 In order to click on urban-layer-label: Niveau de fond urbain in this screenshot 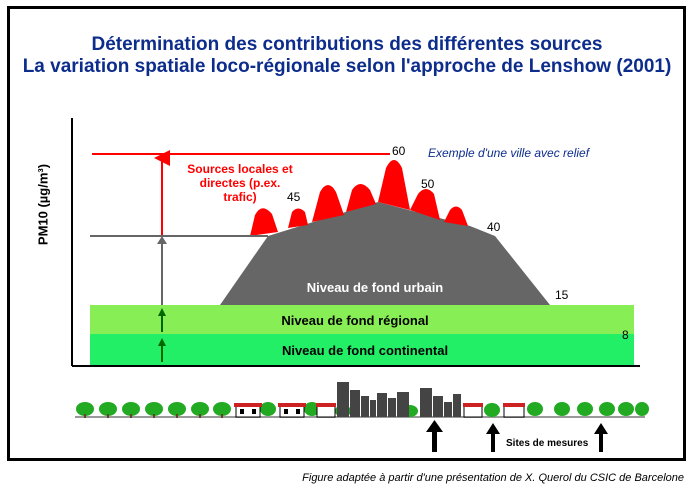, I will do `click(375, 287)`.